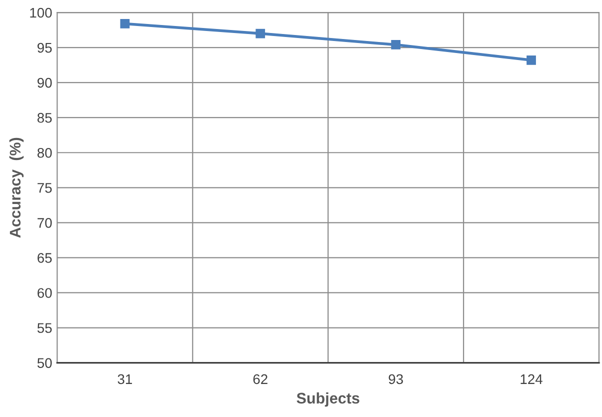 Image resolution: width=602 pixels, height=417 pixels. What do you see at coordinates (45, 223) in the screenshot?
I see `y-tick-label: 70` at bounding box center [45, 223].